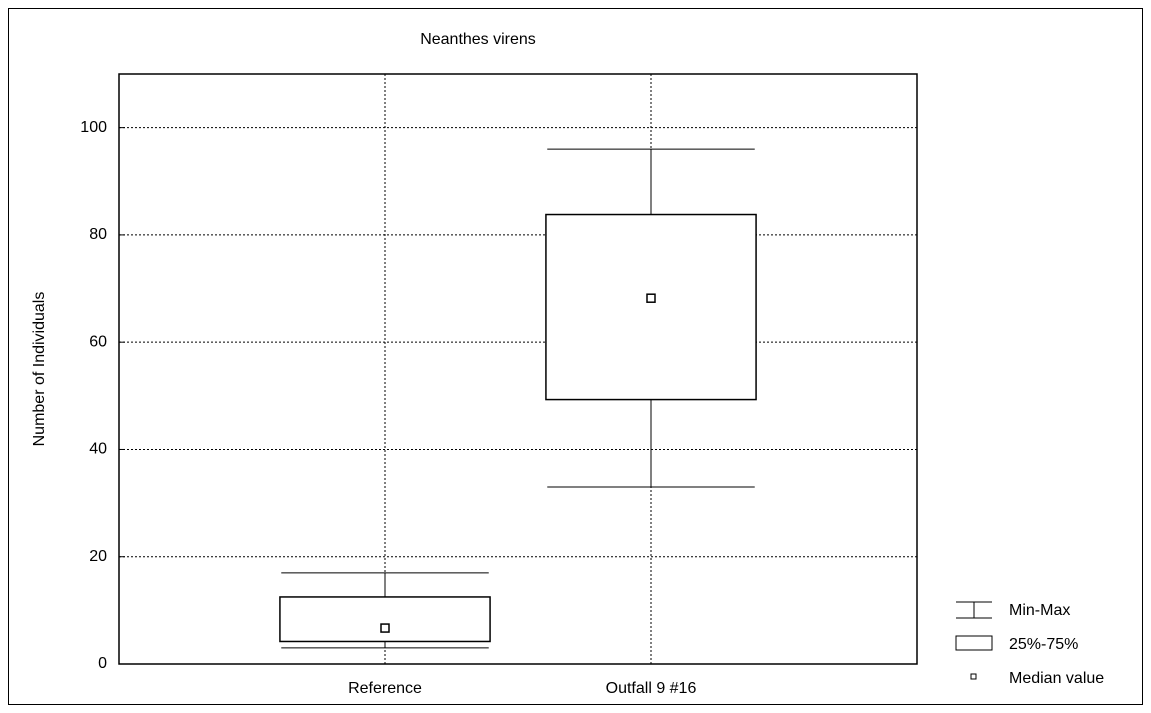  I want to click on y-tick-label: 100, so click(93, 127).